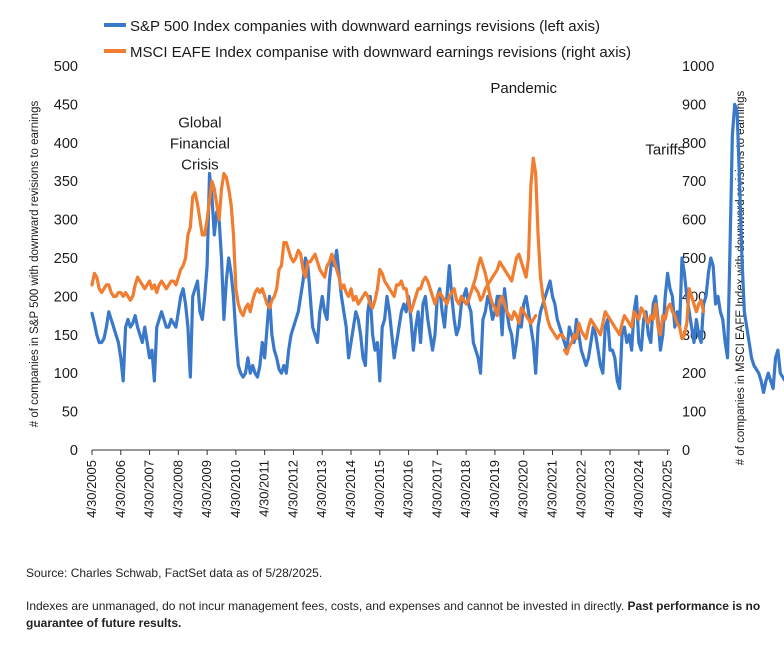 The image size is (784, 662). Describe the element at coordinates (667, 489) in the screenshot. I see `x-tick-label: 4/30/2025` at that location.